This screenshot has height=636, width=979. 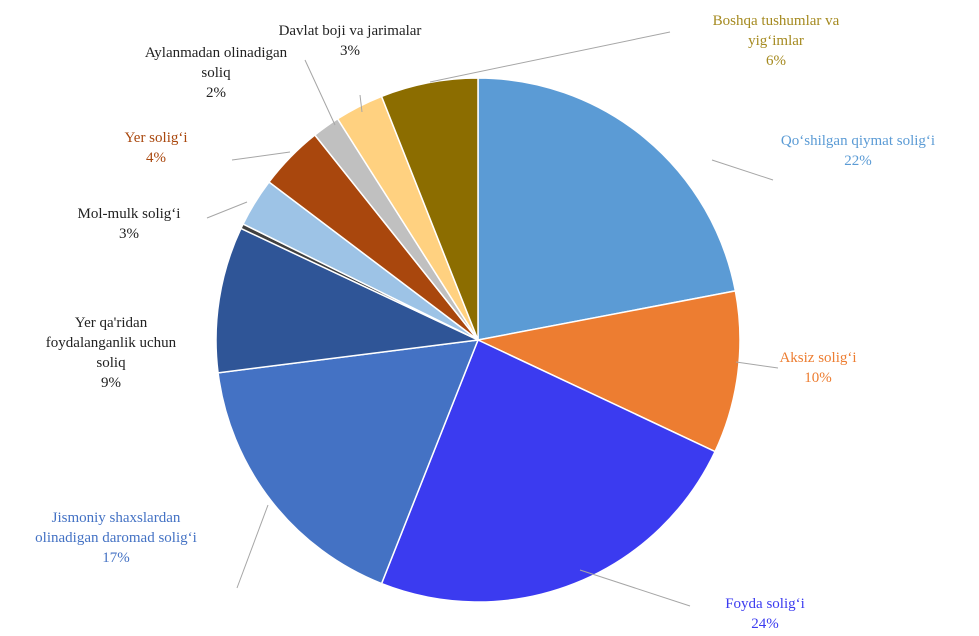 I want to click on data-label-percent: 24%, so click(x=765, y=624).